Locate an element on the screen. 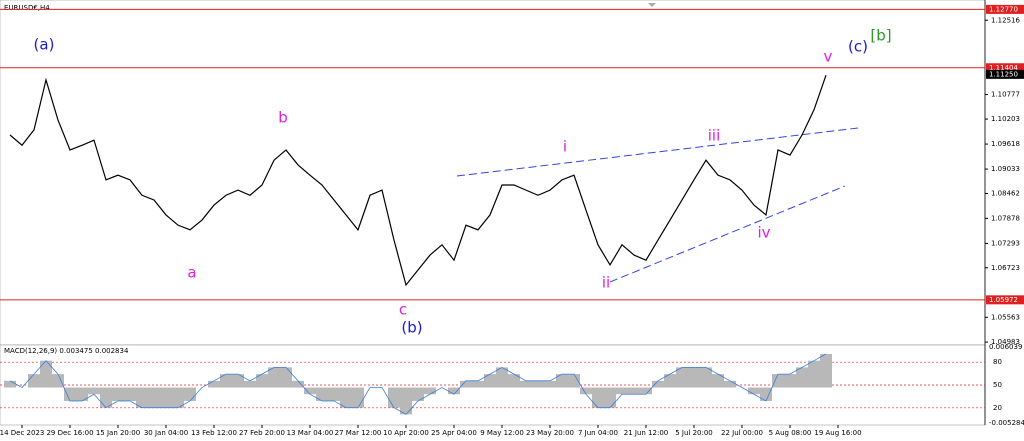 This screenshot has width=1024, height=441. x-tick-label: 22 Jul 00:00 is located at coordinates (742, 433).